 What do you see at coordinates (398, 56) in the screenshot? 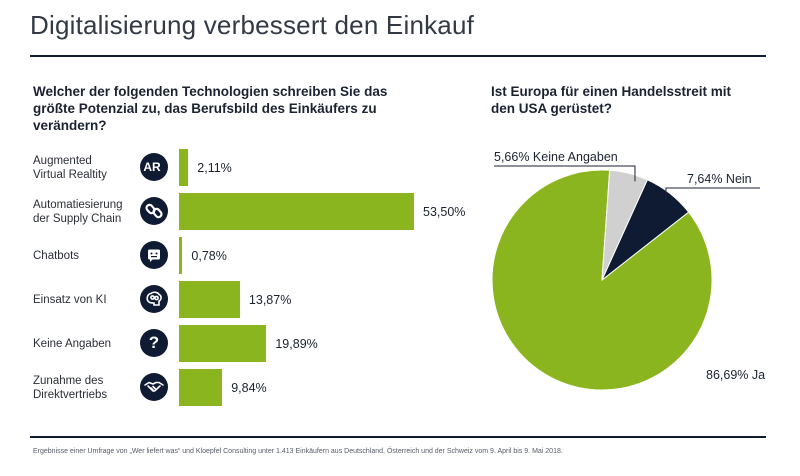
I see `top-divider` at bounding box center [398, 56].